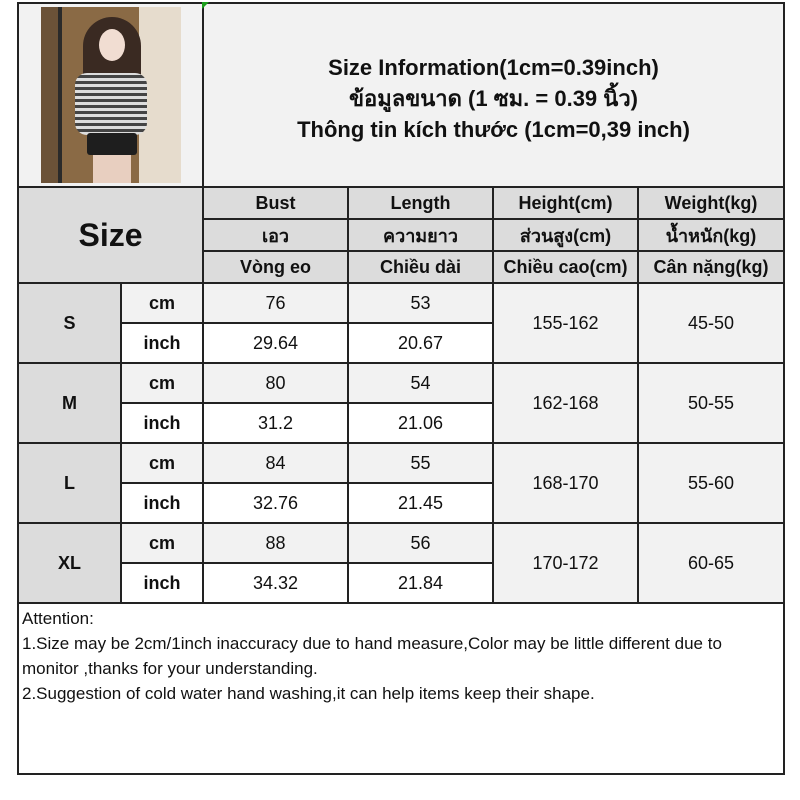 The image size is (800, 800). What do you see at coordinates (711, 403) in the screenshot?
I see `weight-range: 50-55` at bounding box center [711, 403].